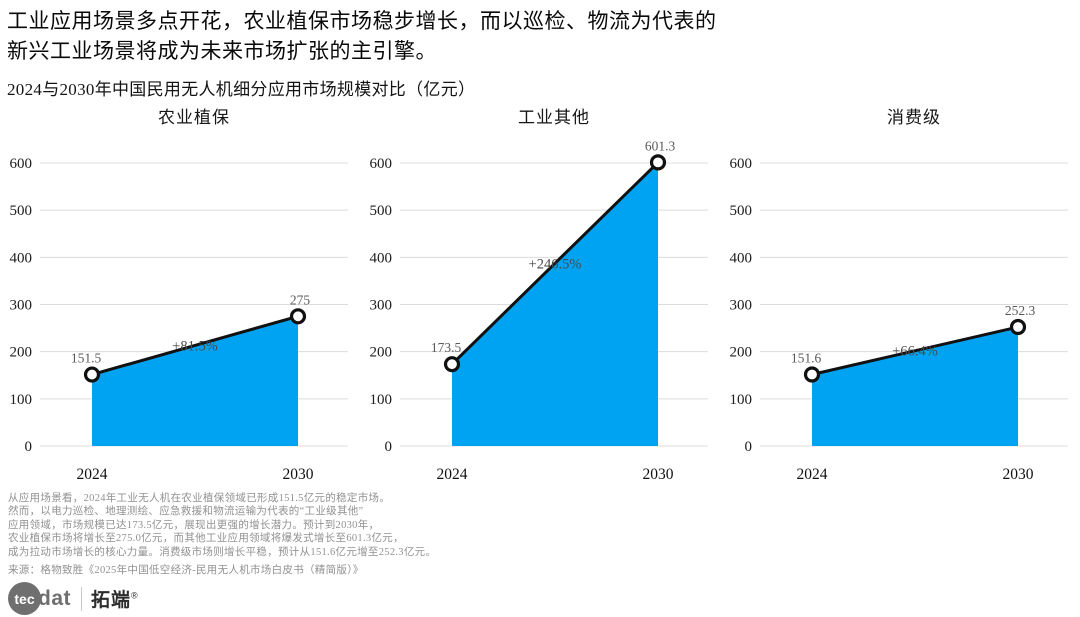  Describe the element at coordinates (362, 21) in the screenshot. I see `main-title-line-1: 工业应用场景多点开花，农业植保市场稳步增长，而以巡检、物流为代表的` at that location.